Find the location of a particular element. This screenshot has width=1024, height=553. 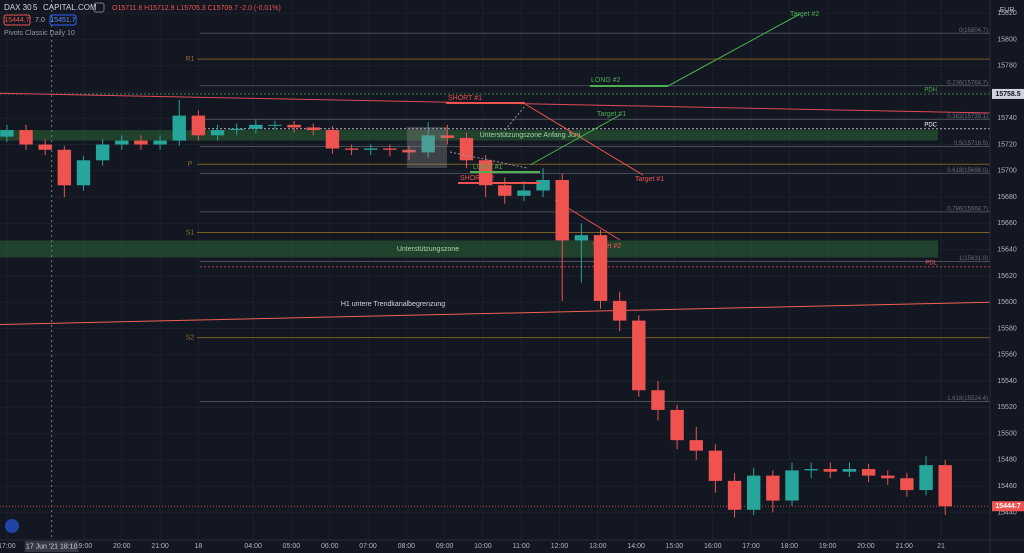

y-tick-label: 15820 is located at coordinates (1007, 13).